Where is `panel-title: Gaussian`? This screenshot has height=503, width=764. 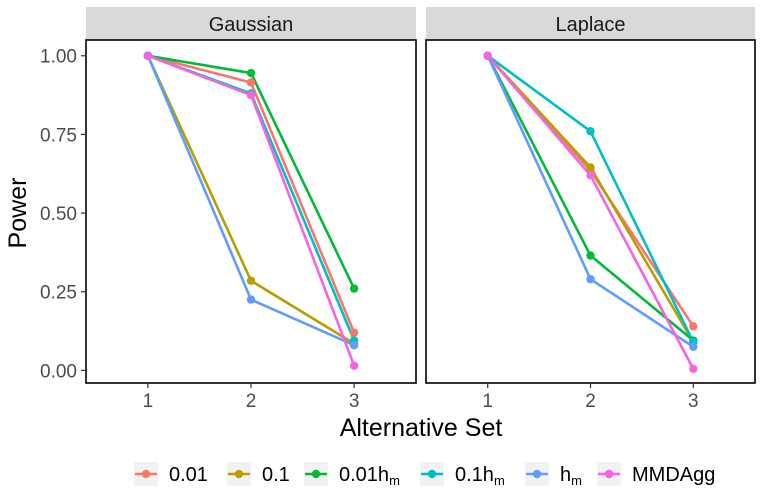
panel-title: Gaussian is located at coordinates (251, 25).